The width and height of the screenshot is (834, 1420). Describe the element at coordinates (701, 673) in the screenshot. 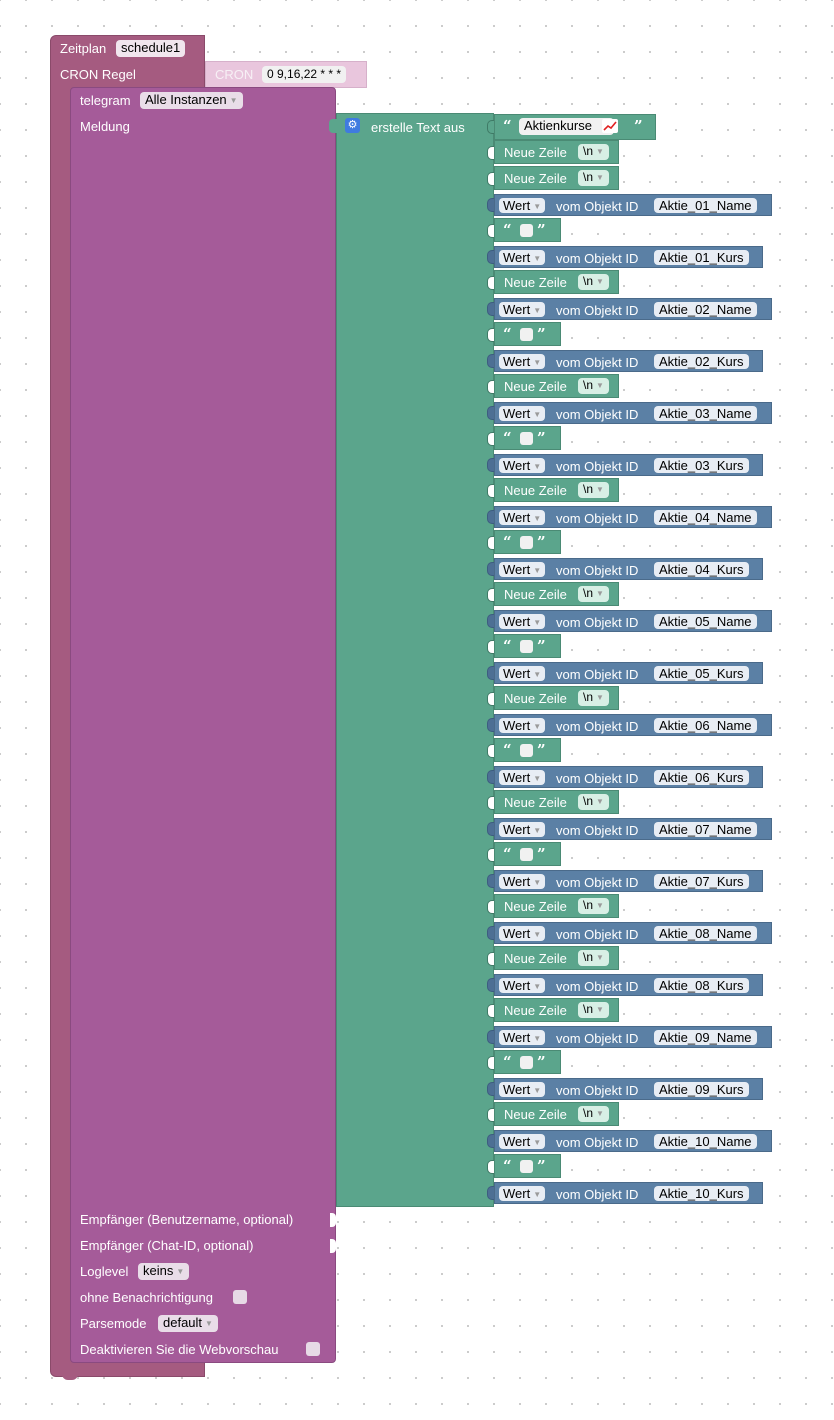

I see `object-id-field: Aktie_05_Kurs` at that location.